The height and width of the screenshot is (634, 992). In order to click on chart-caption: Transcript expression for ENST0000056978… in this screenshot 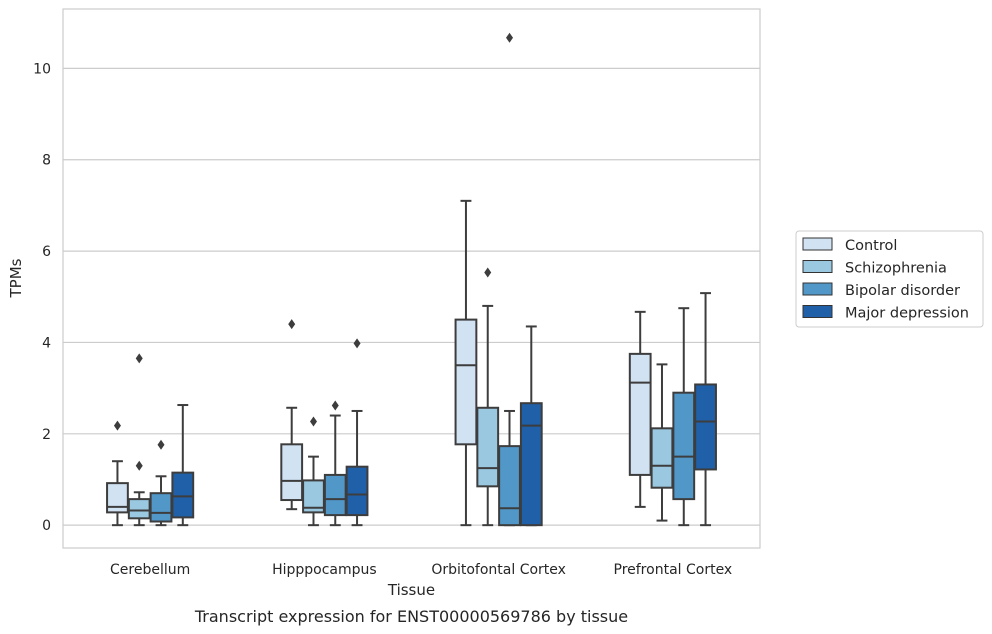, I will do `click(411, 616)`.